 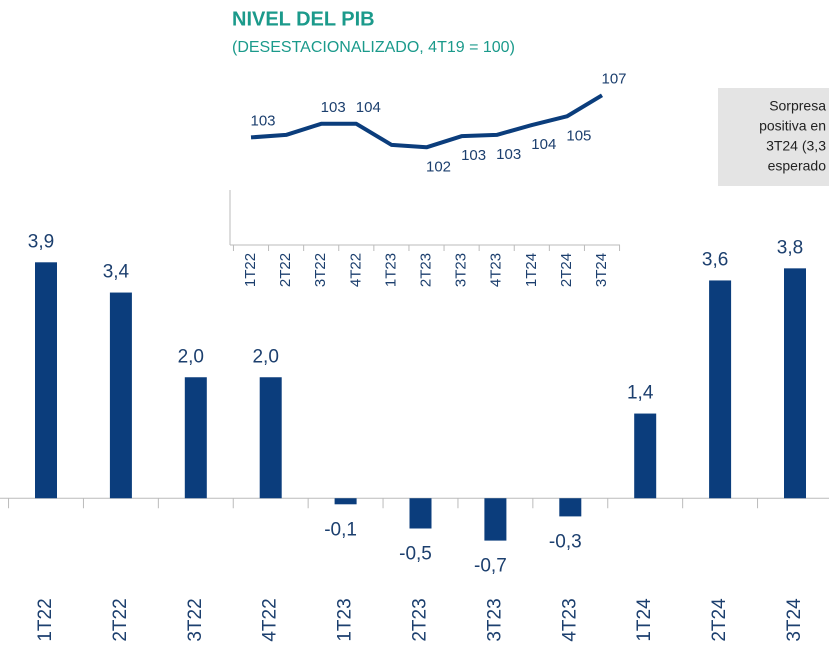 I want to click on value-label: -0,7, so click(x=490, y=566).